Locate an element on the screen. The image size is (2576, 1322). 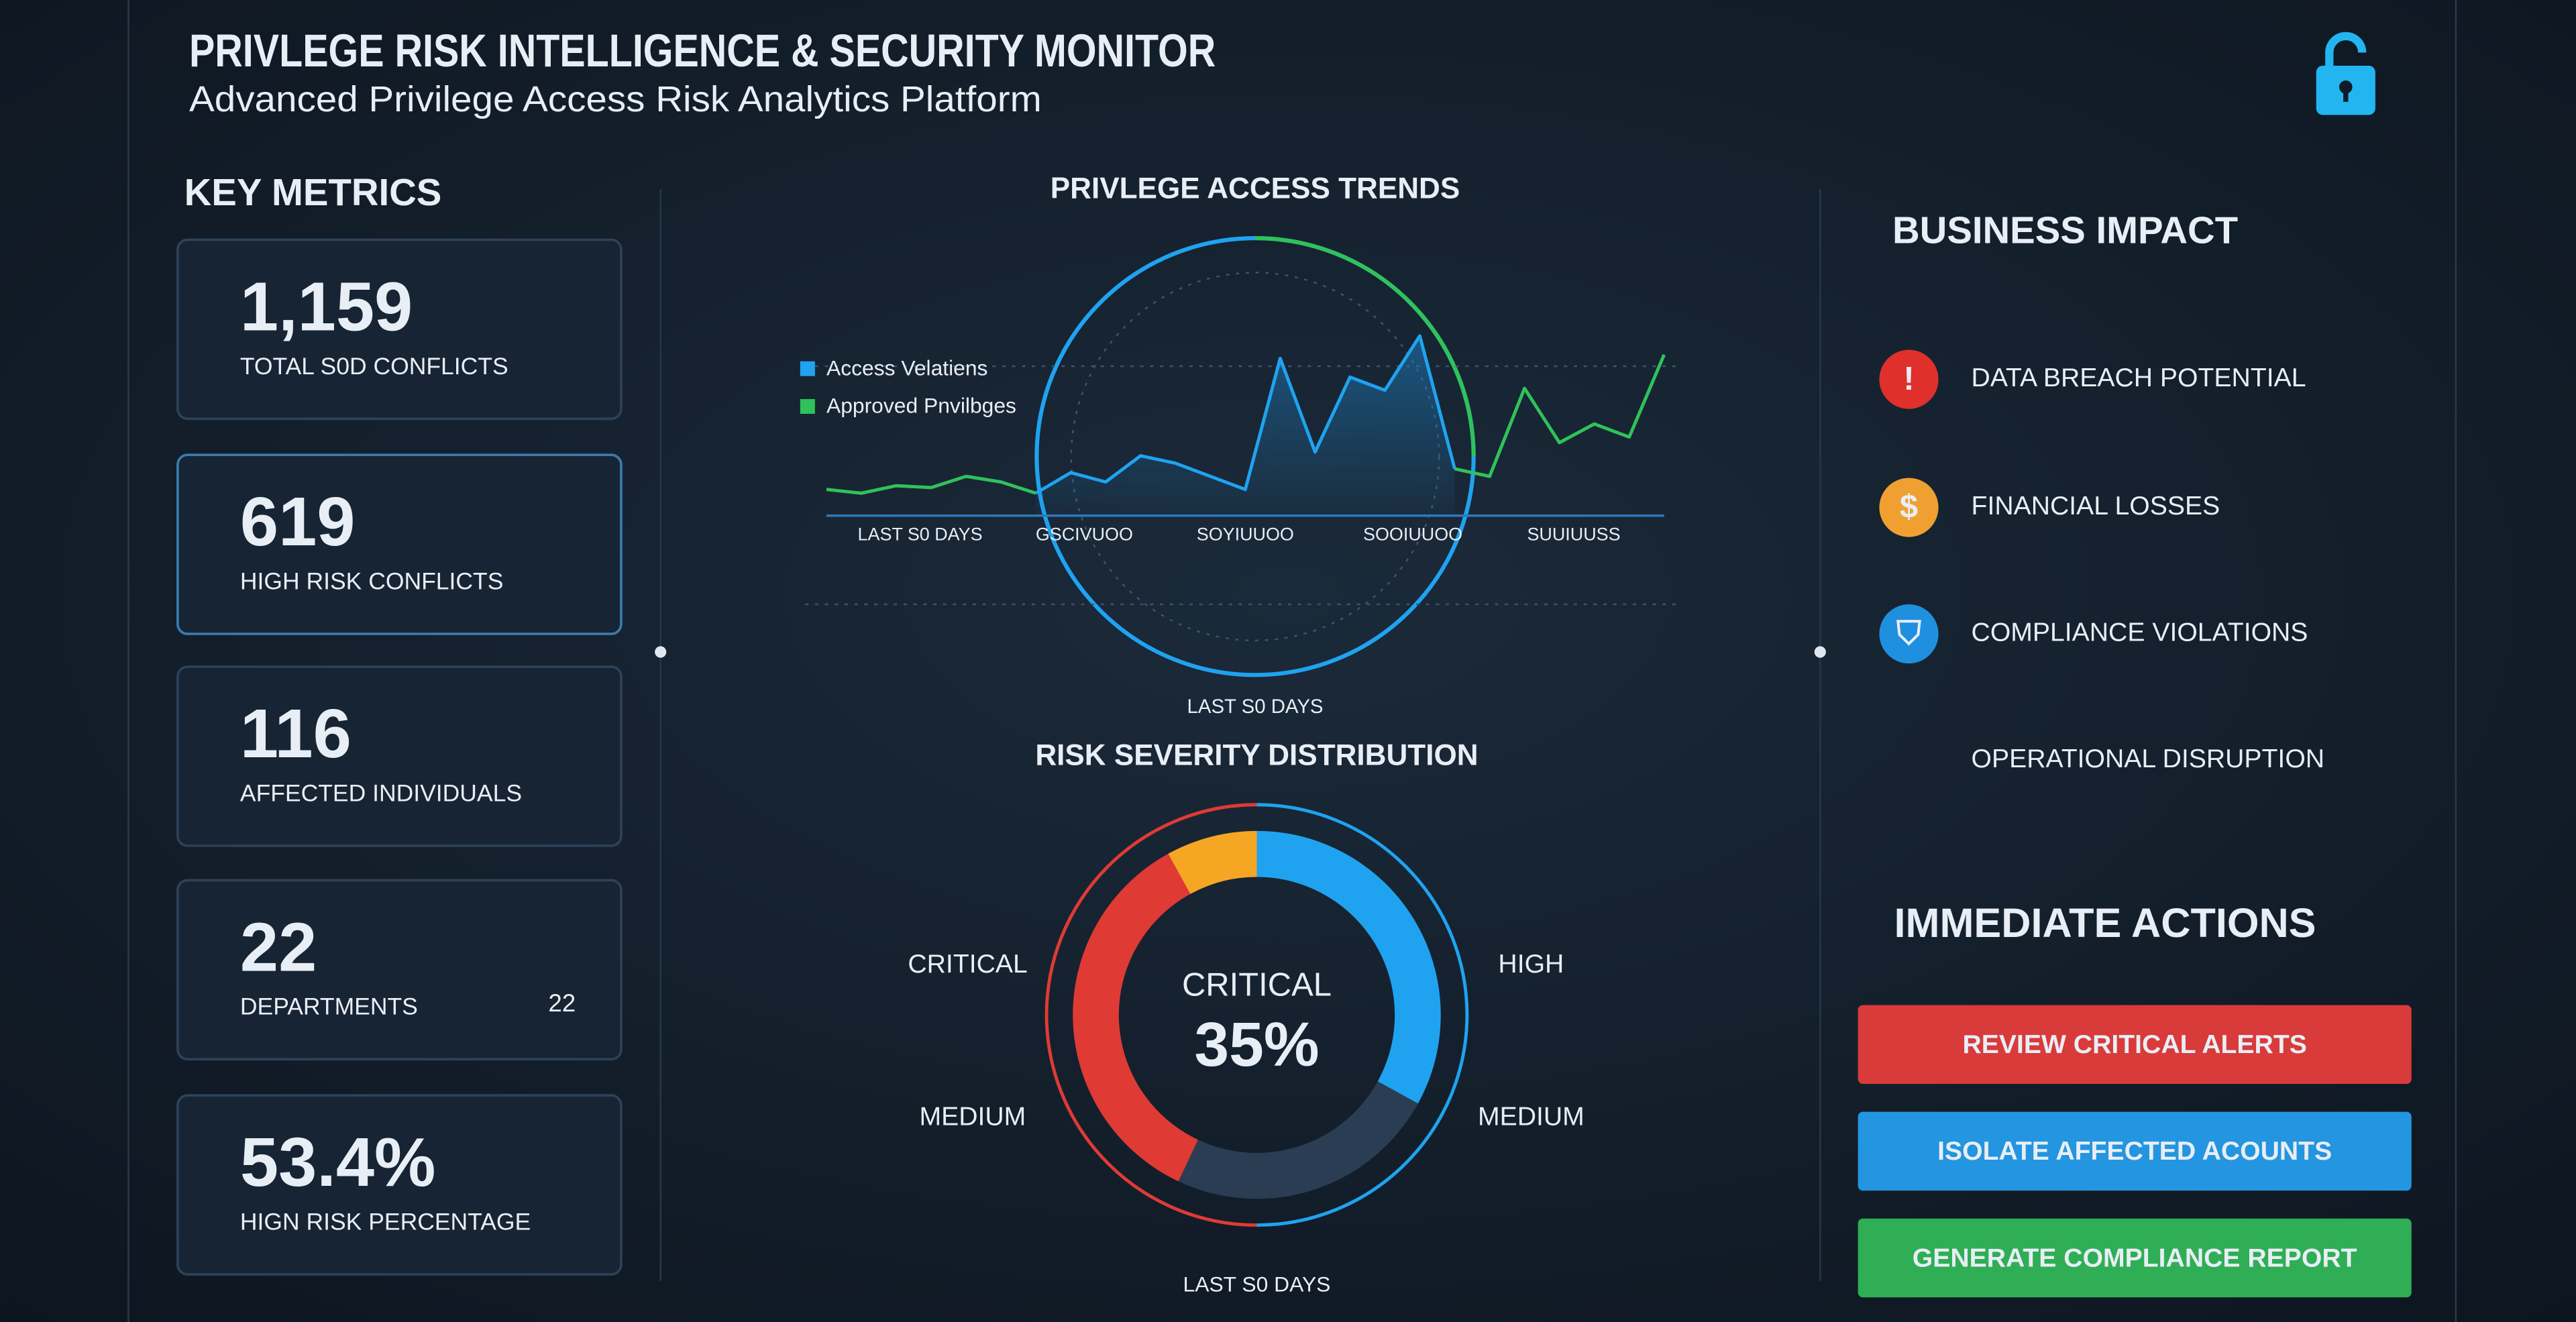
chart-title: PRIVLEGE ACCESS TRENDS is located at coordinates (1255, 188).